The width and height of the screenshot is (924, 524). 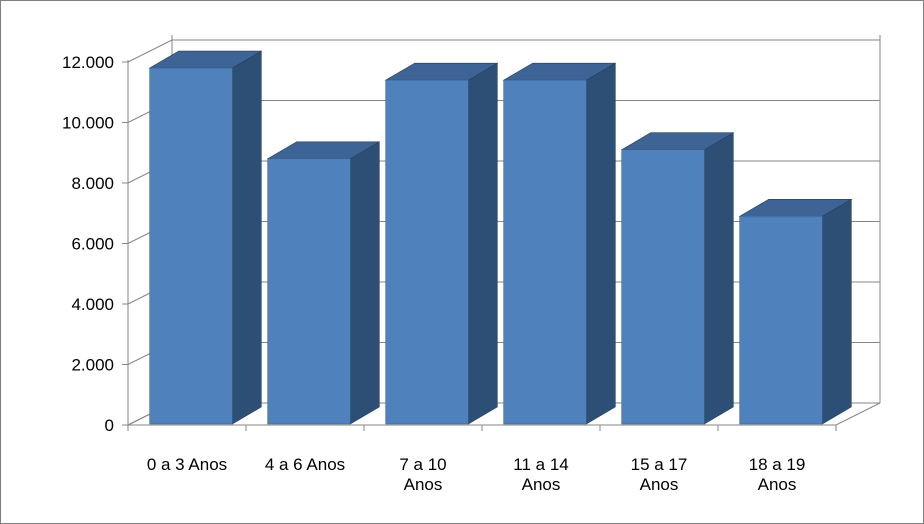 I want to click on x-tick-label-line: 4 a 6 Anos, so click(x=305, y=464).